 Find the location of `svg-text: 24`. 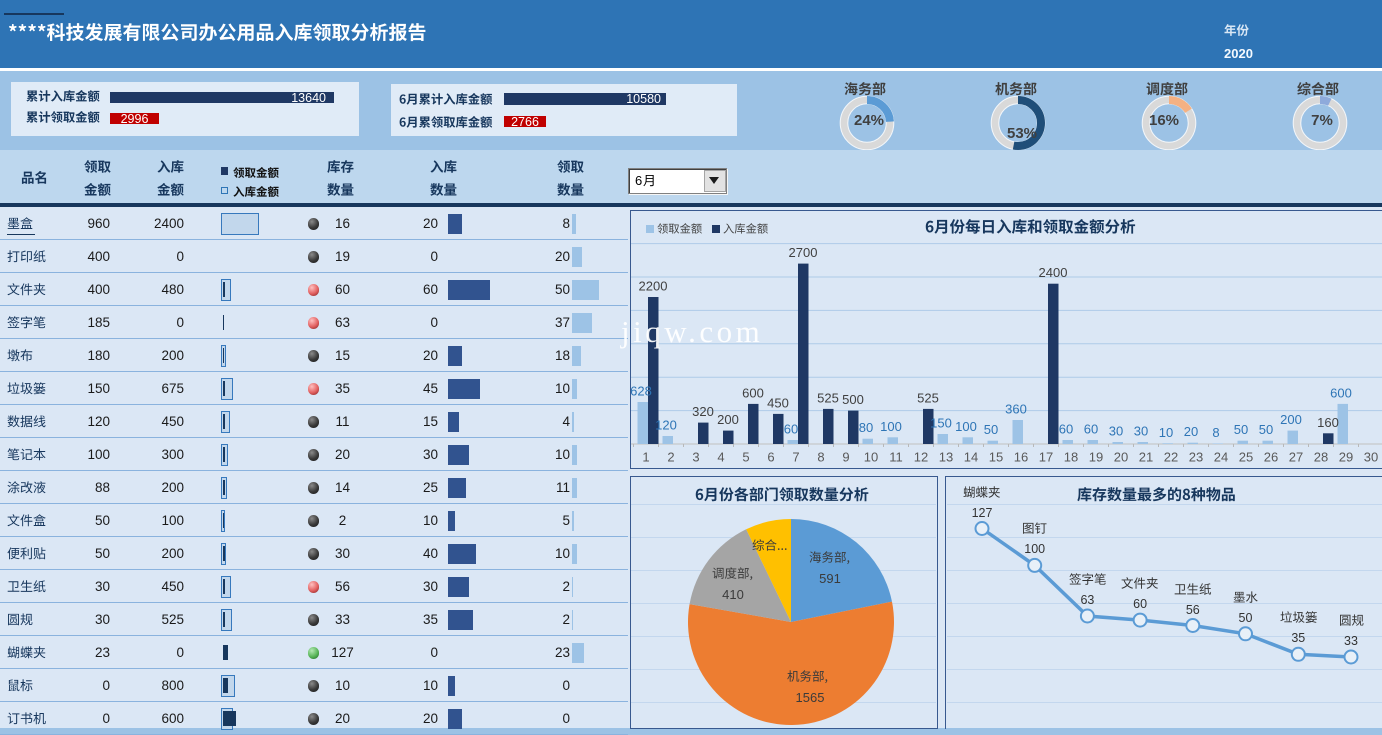

svg-text: 24 is located at coordinates (1221, 457).